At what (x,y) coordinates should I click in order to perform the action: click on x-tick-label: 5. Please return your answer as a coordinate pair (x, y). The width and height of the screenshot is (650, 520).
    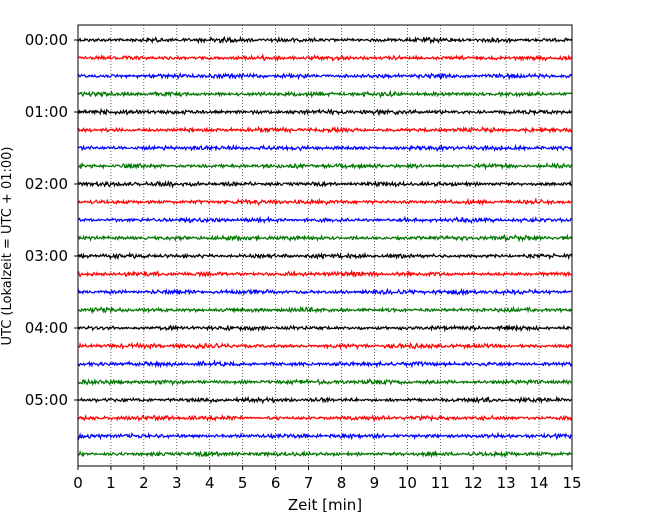
    Looking at the image, I should click on (243, 483).